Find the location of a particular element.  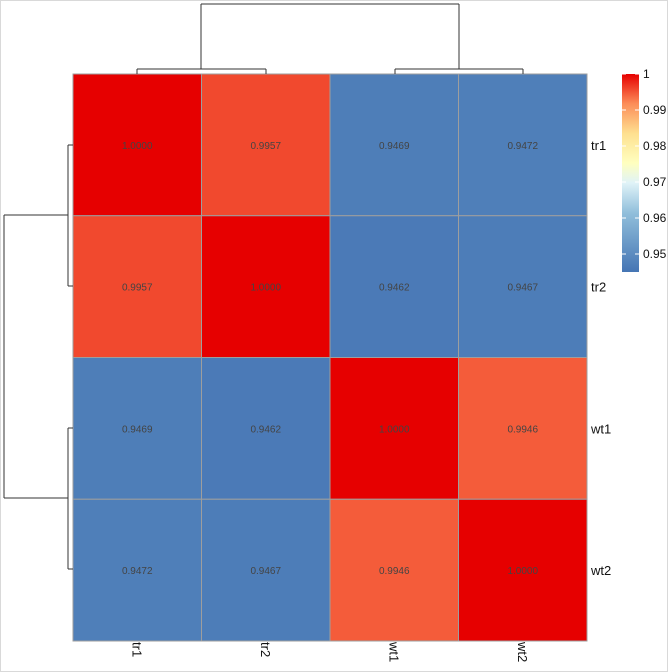

column-label-tr1: tr1 is located at coordinates (136, 649).